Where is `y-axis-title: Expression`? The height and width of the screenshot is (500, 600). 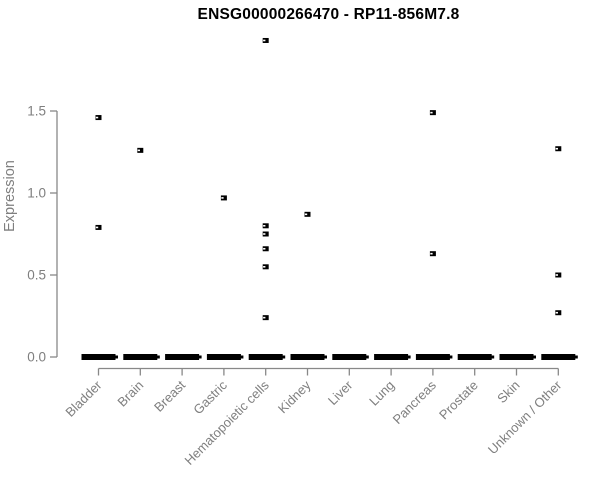 y-axis-title: Expression is located at coordinates (10, 196).